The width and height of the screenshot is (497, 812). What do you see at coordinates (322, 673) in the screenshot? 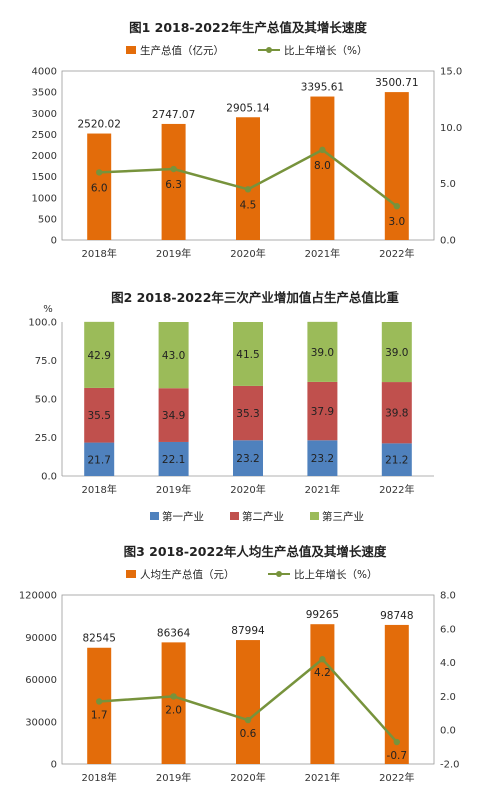
I see `growth-value-label: 4.2` at bounding box center [322, 673].